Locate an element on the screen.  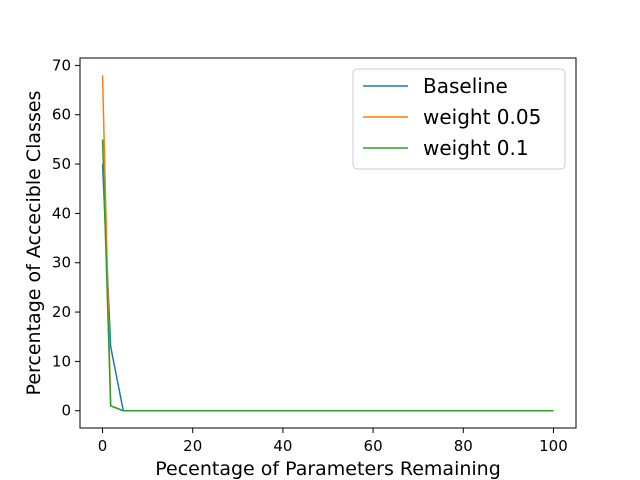
x-tick-label-5: 100 is located at coordinates (553, 446).